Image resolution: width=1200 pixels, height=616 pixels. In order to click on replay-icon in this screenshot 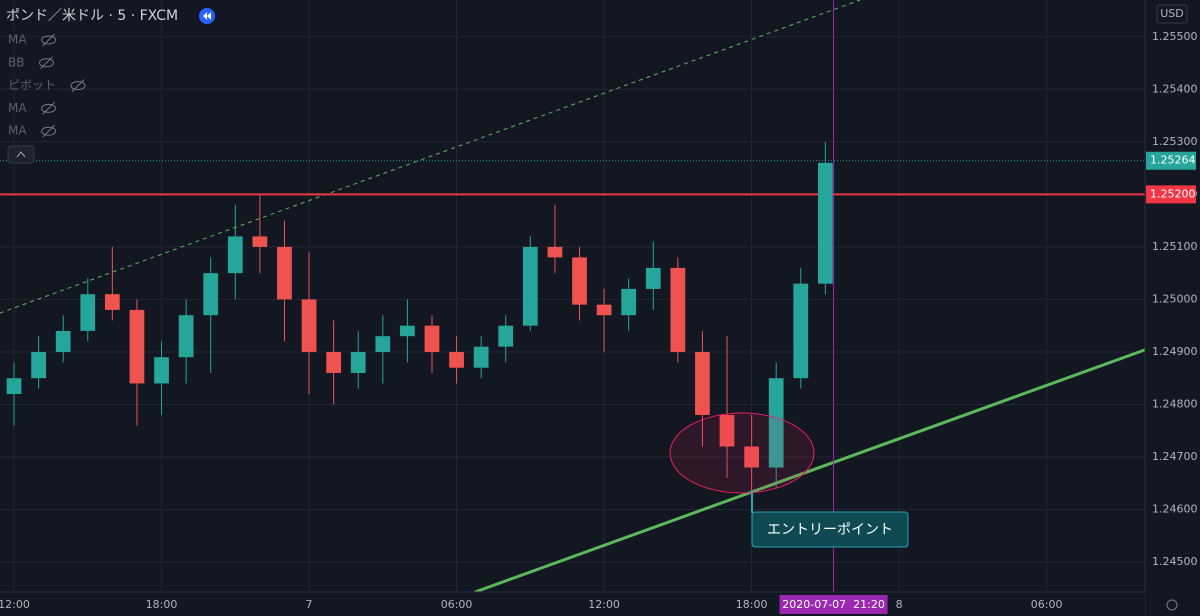, I will do `click(207, 16)`.